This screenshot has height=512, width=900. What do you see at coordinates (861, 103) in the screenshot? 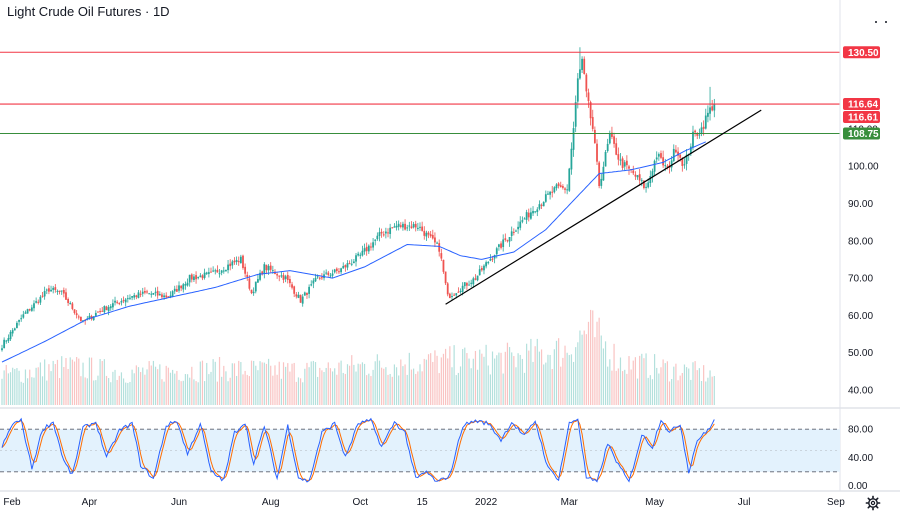
I see `price-badge-bg` at bounding box center [861, 103].